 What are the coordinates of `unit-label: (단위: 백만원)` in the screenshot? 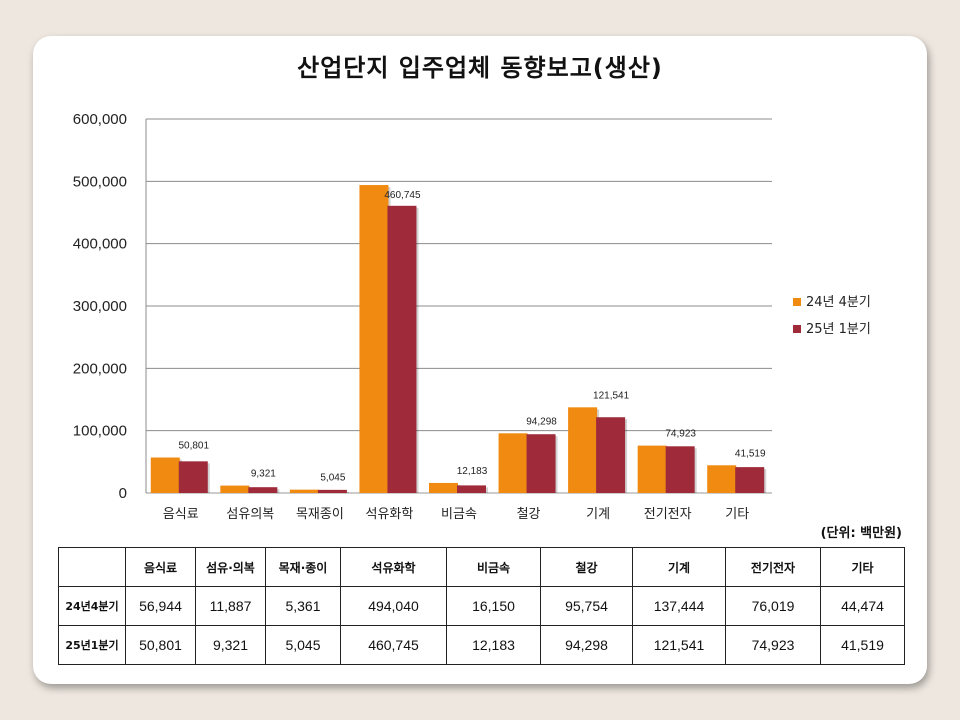 It's located at (861, 533).